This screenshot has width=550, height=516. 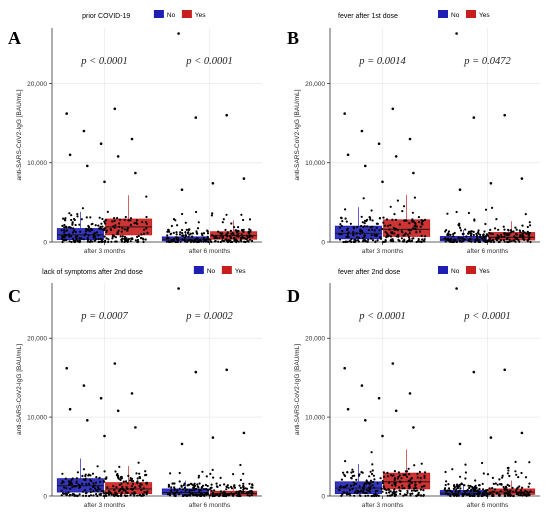 What do you see at coordinates (315, 84) in the screenshot?
I see `y-tick-label: 20,000` at bounding box center [315, 84].